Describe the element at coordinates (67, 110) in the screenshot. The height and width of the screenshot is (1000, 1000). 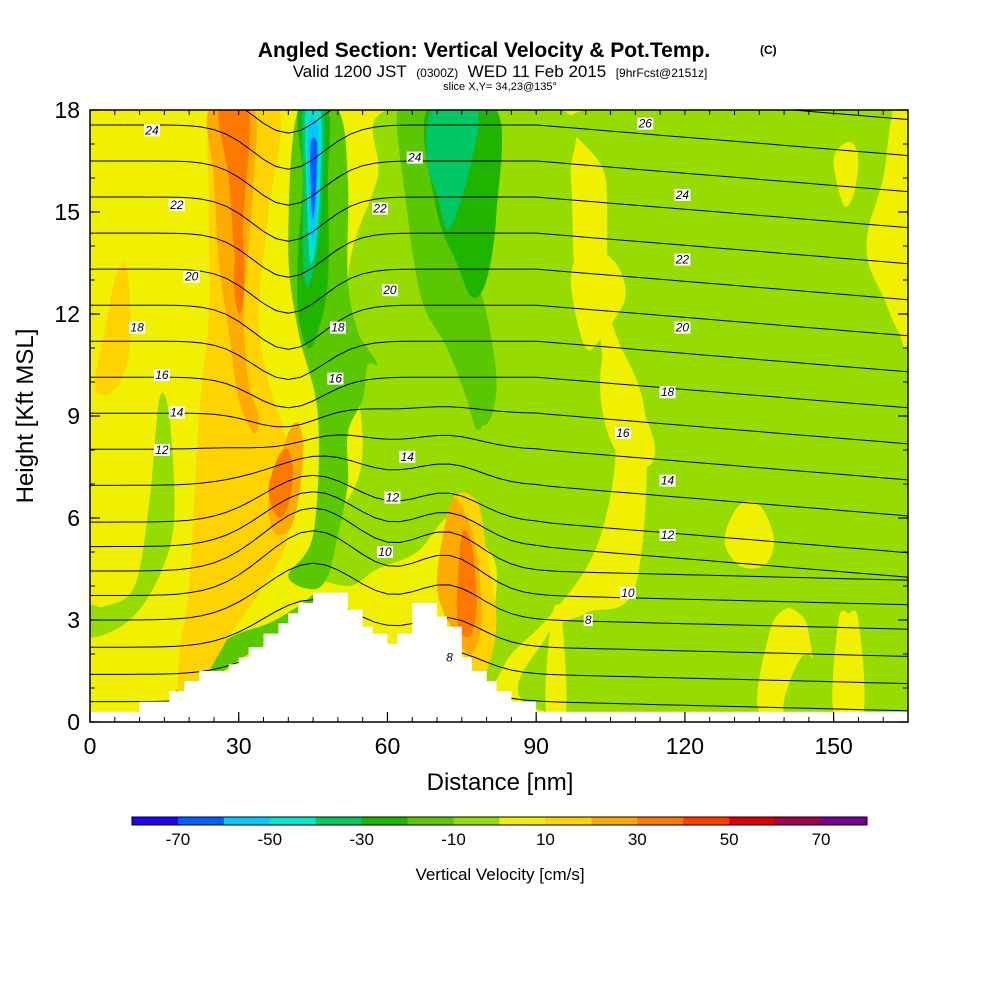
I see `y-tick-label: 18` at that location.